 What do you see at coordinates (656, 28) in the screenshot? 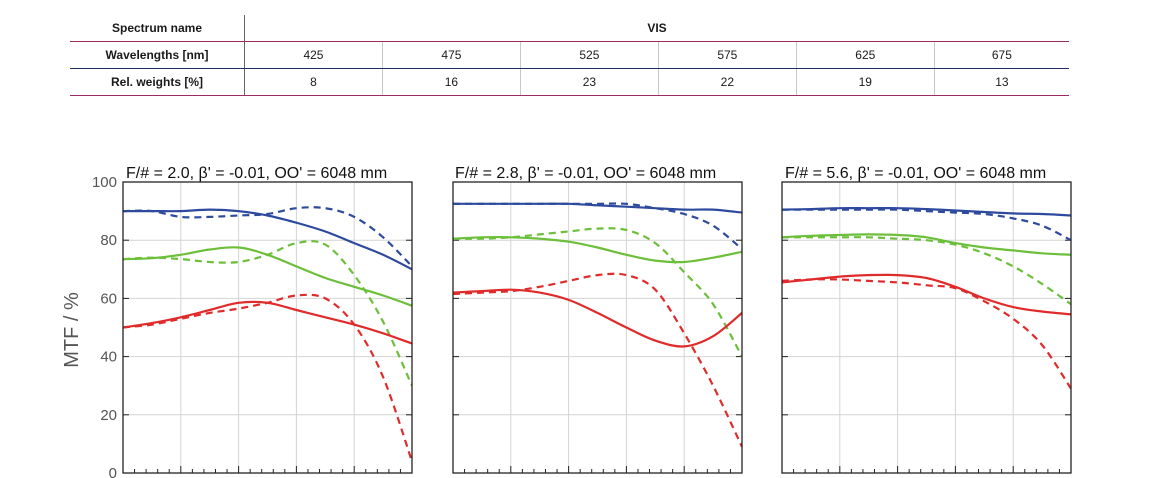
I see `spectrum-name-value: VIS` at bounding box center [656, 28].